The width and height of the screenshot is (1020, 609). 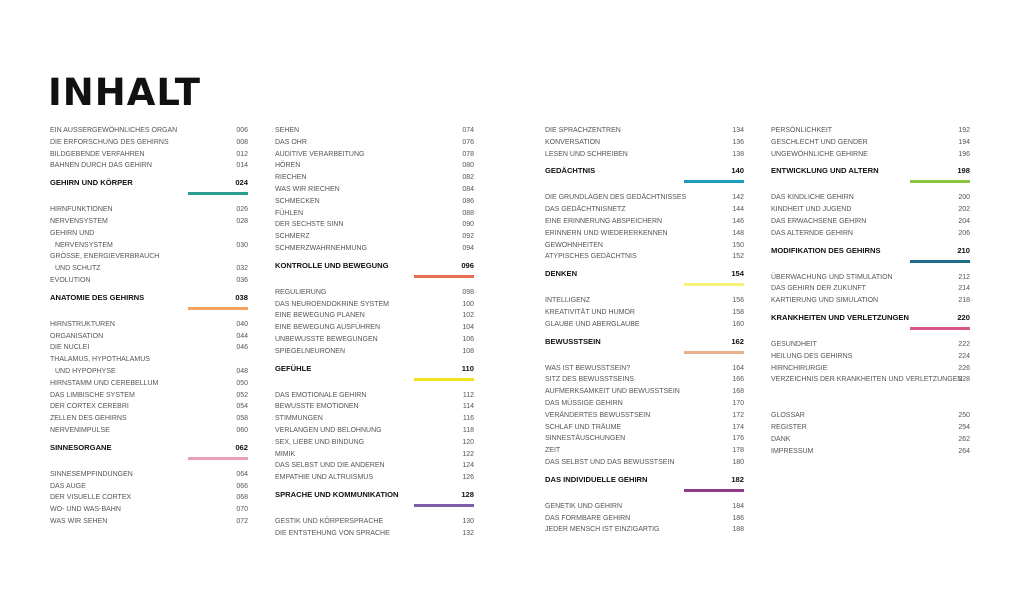 I want to click on entry-label: GRÖSSE, ENERGIEVERBRAUCH, so click(x=105, y=257).